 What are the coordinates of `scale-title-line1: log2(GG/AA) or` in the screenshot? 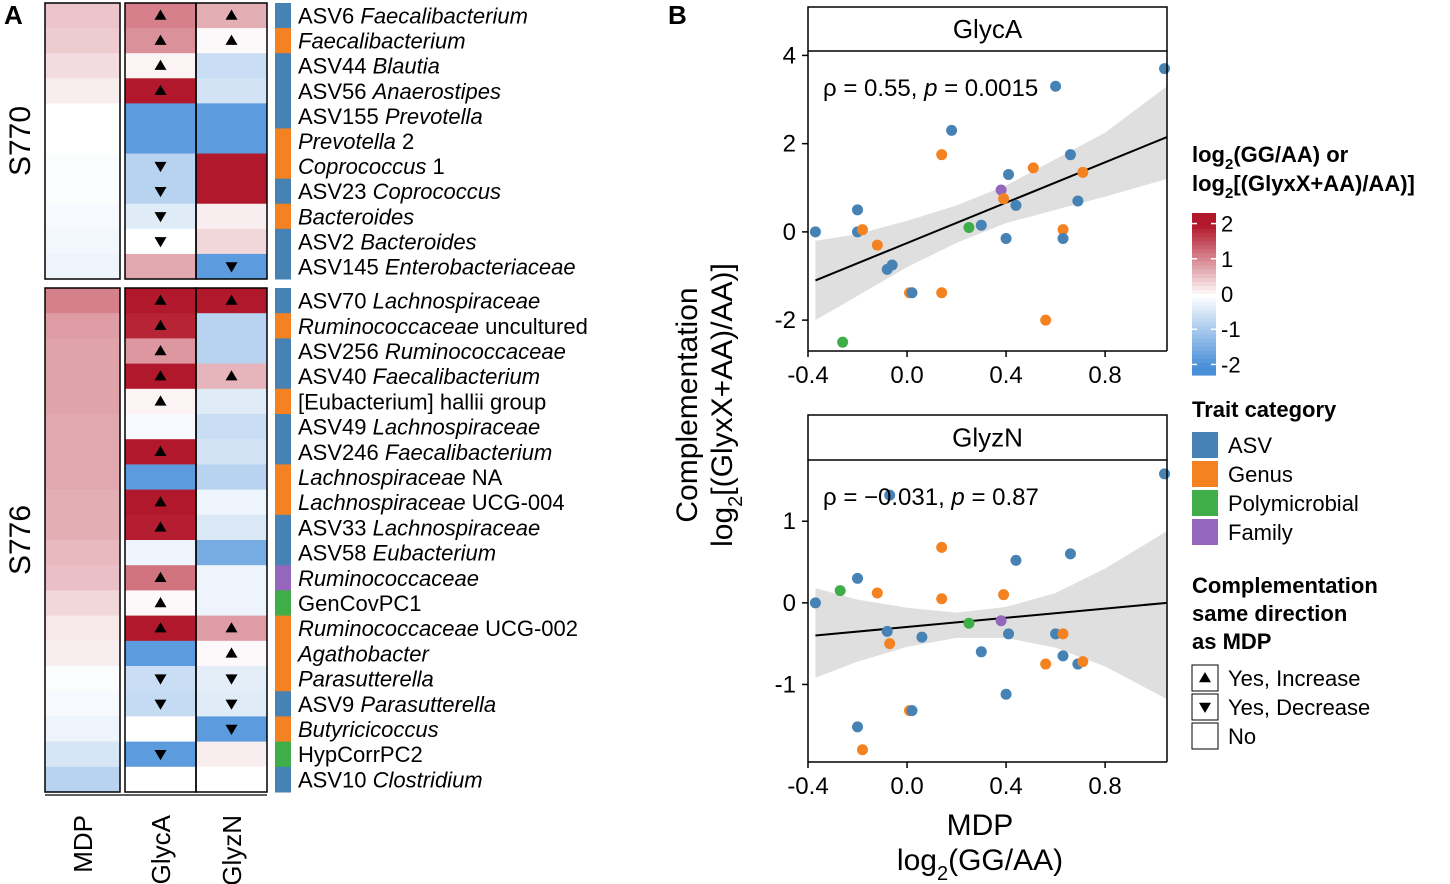 It's located at (1270, 157).